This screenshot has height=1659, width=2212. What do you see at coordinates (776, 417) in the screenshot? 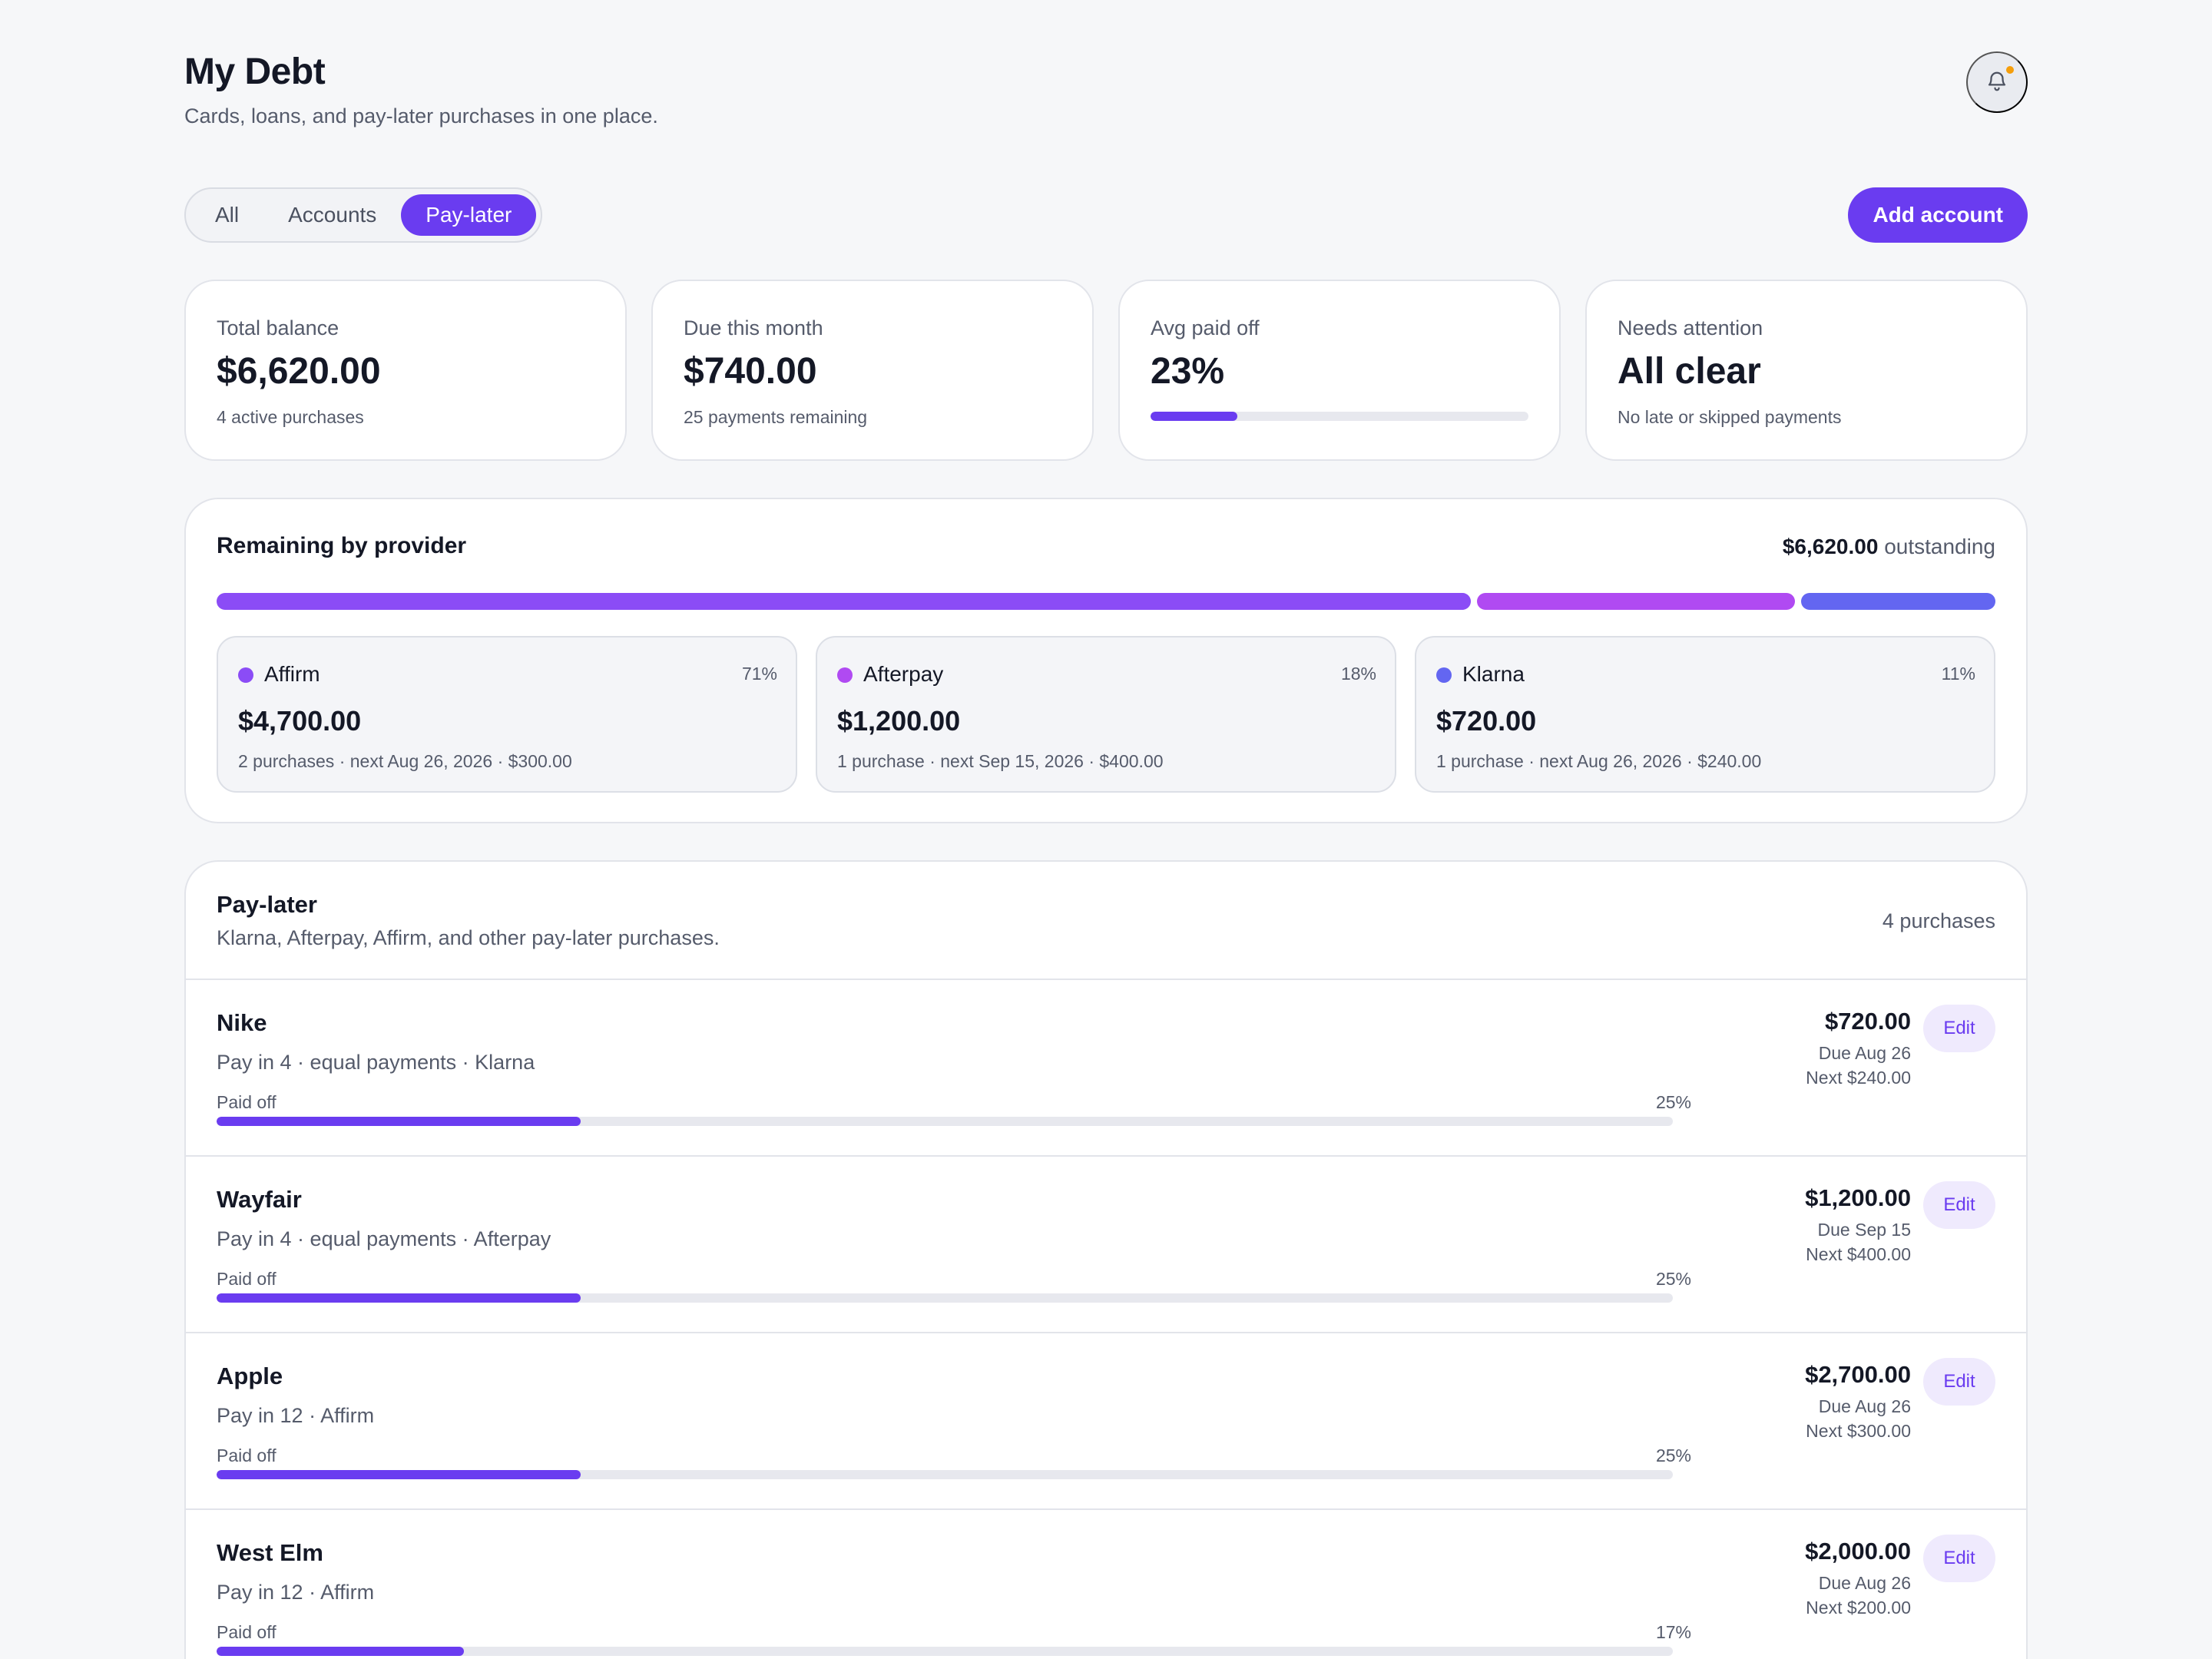
I see `stat-sub: 25 payments remaining` at bounding box center [776, 417].